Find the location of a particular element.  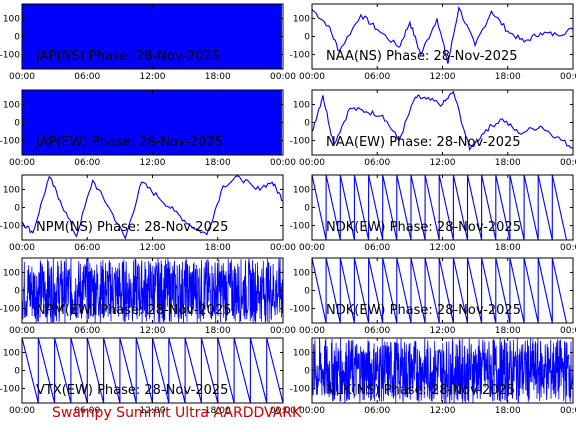

footer-caption: Swampy Summit Ultra AARDDVARK is located at coordinates (177, 413).